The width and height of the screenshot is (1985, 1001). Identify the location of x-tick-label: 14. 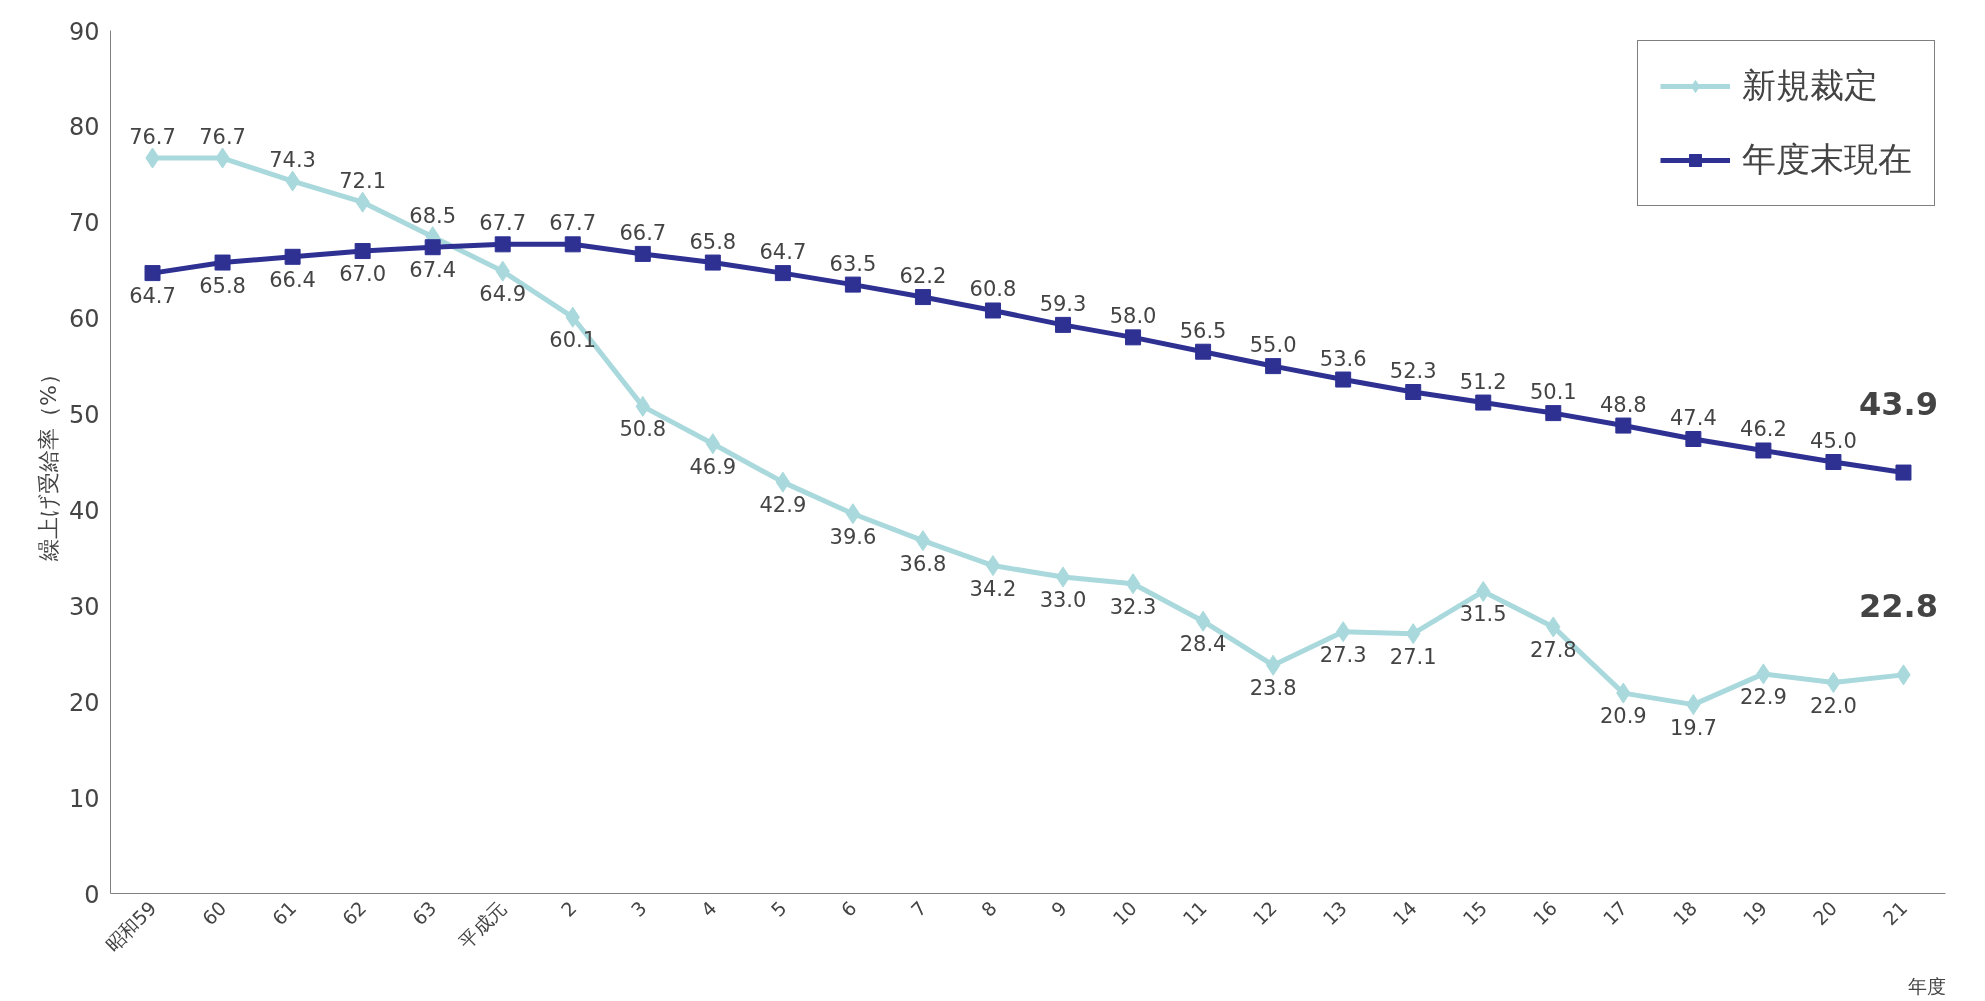
(1404, 913).